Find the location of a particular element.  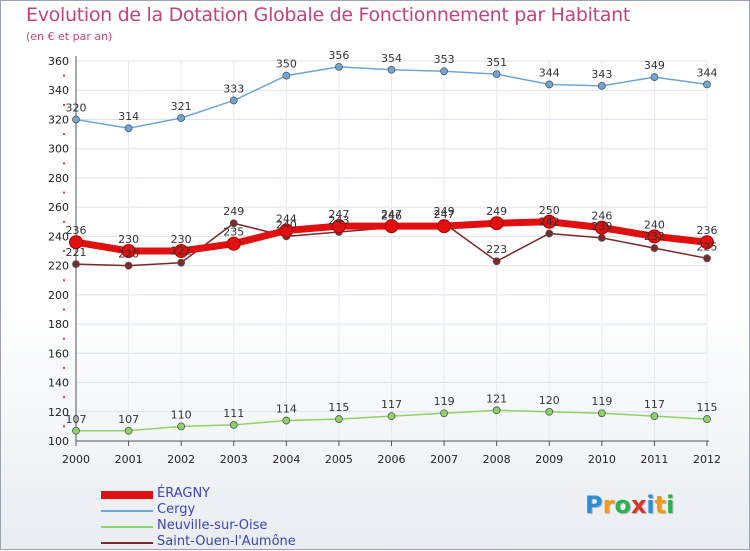

x-tick-label: 2009 is located at coordinates (549, 459).